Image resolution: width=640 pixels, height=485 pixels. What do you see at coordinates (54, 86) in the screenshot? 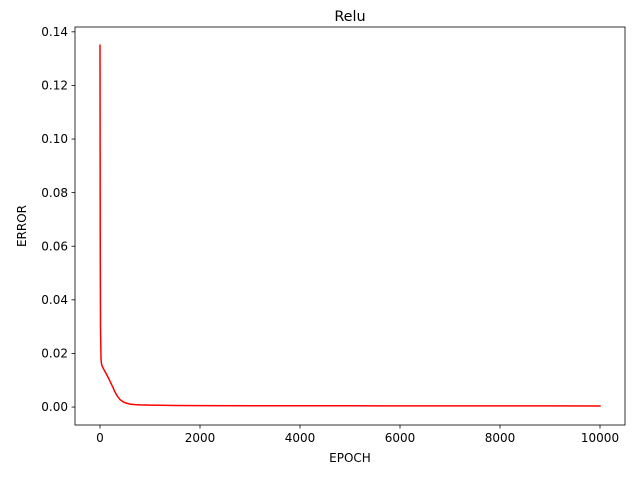
I see `y-tick-label: 0.12` at bounding box center [54, 86].